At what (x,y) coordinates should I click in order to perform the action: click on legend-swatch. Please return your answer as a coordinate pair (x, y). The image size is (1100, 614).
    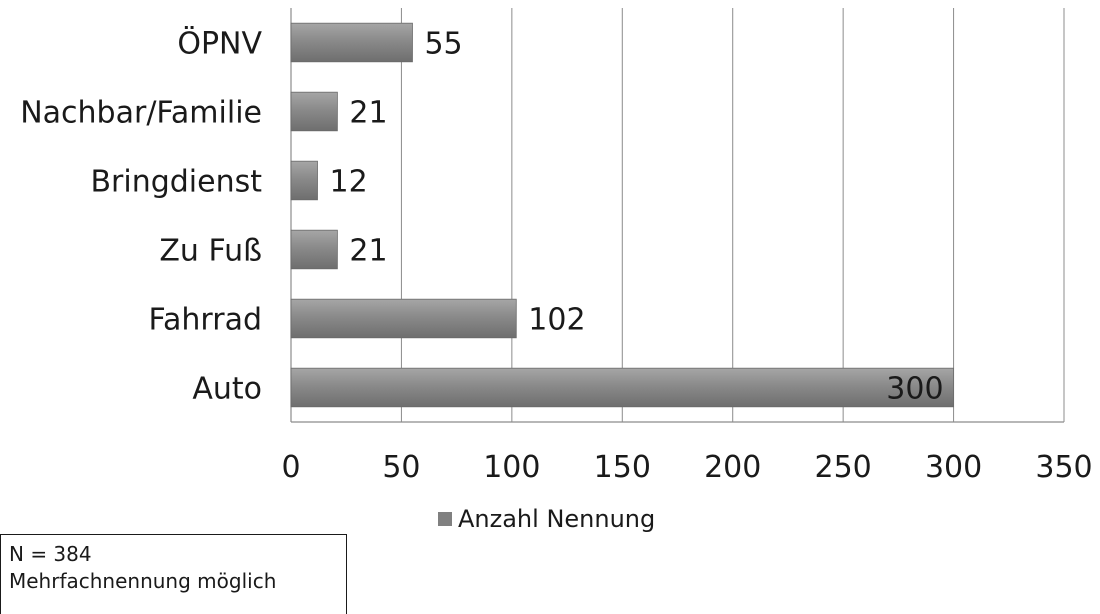
    Looking at the image, I should click on (445, 519).